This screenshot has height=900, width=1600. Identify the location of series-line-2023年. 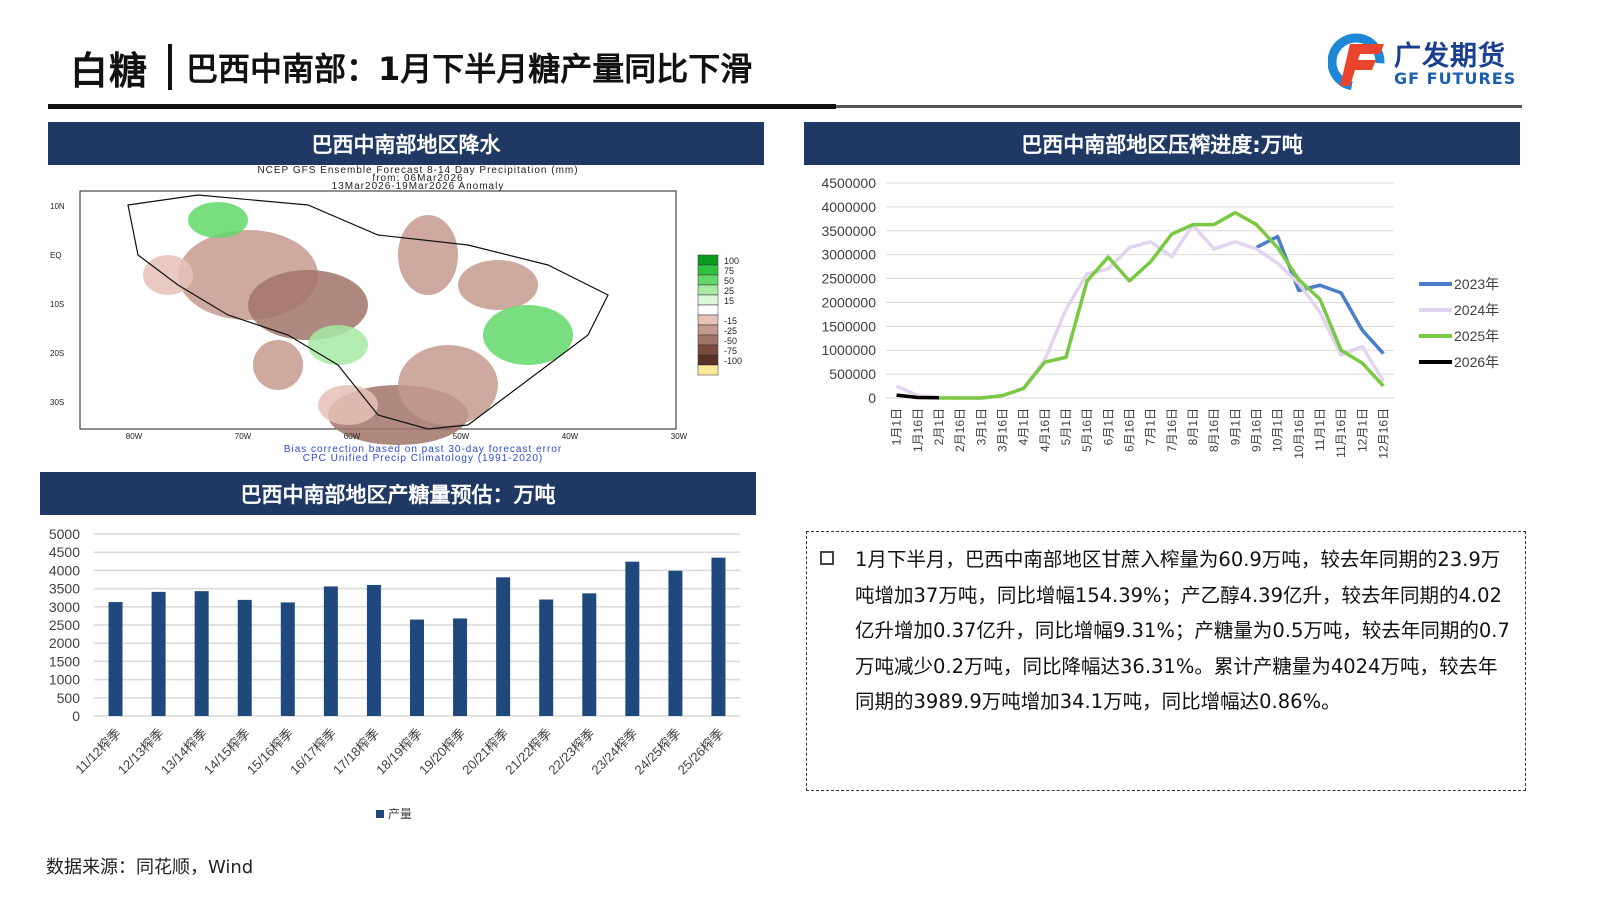
(1320, 294).